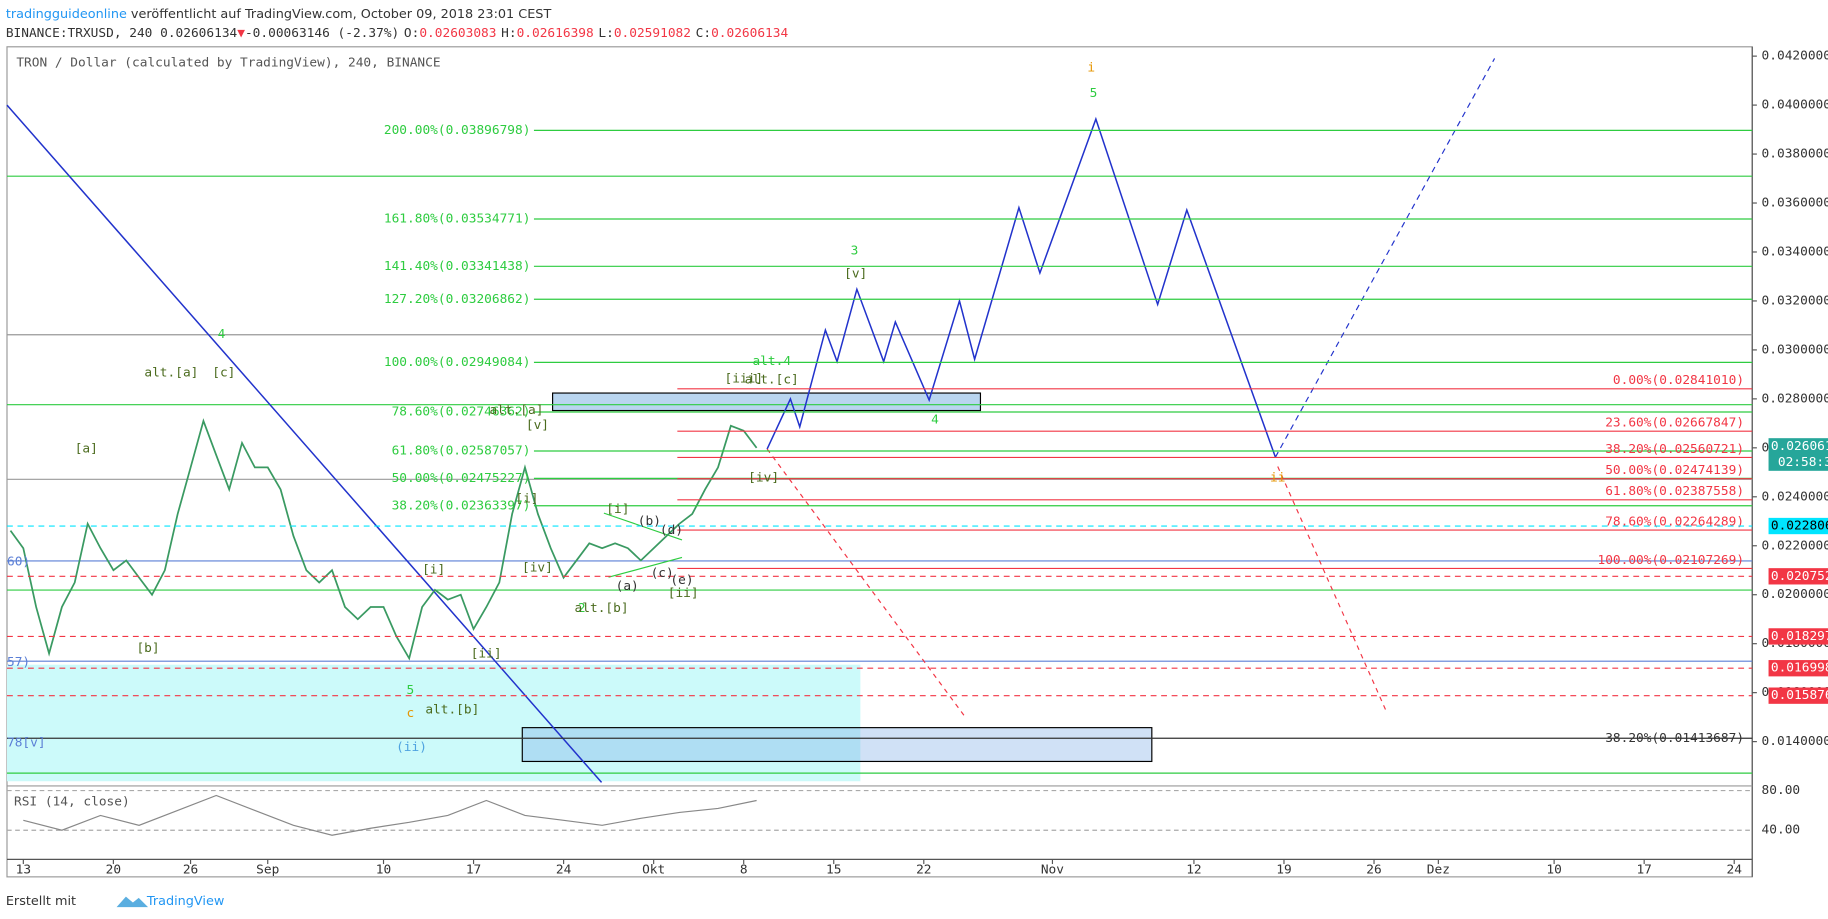 This screenshot has height=919, width=1828. Describe the element at coordinates (86, 449) in the screenshot. I see `wave-label: [a]` at that location.